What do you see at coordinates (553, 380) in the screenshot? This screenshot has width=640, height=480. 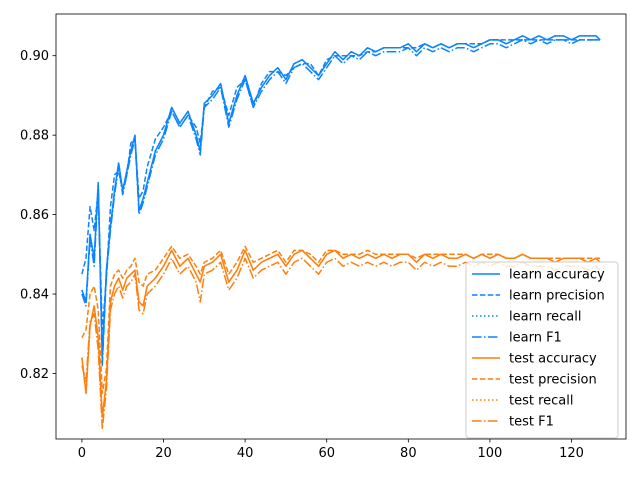 I see `legend-label-test-precision: test precision` at bounding box center [553, 380].